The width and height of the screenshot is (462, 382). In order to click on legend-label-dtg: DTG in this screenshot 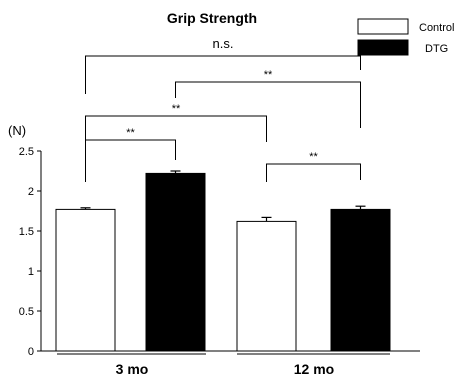, I will do `click(436, 49)`.